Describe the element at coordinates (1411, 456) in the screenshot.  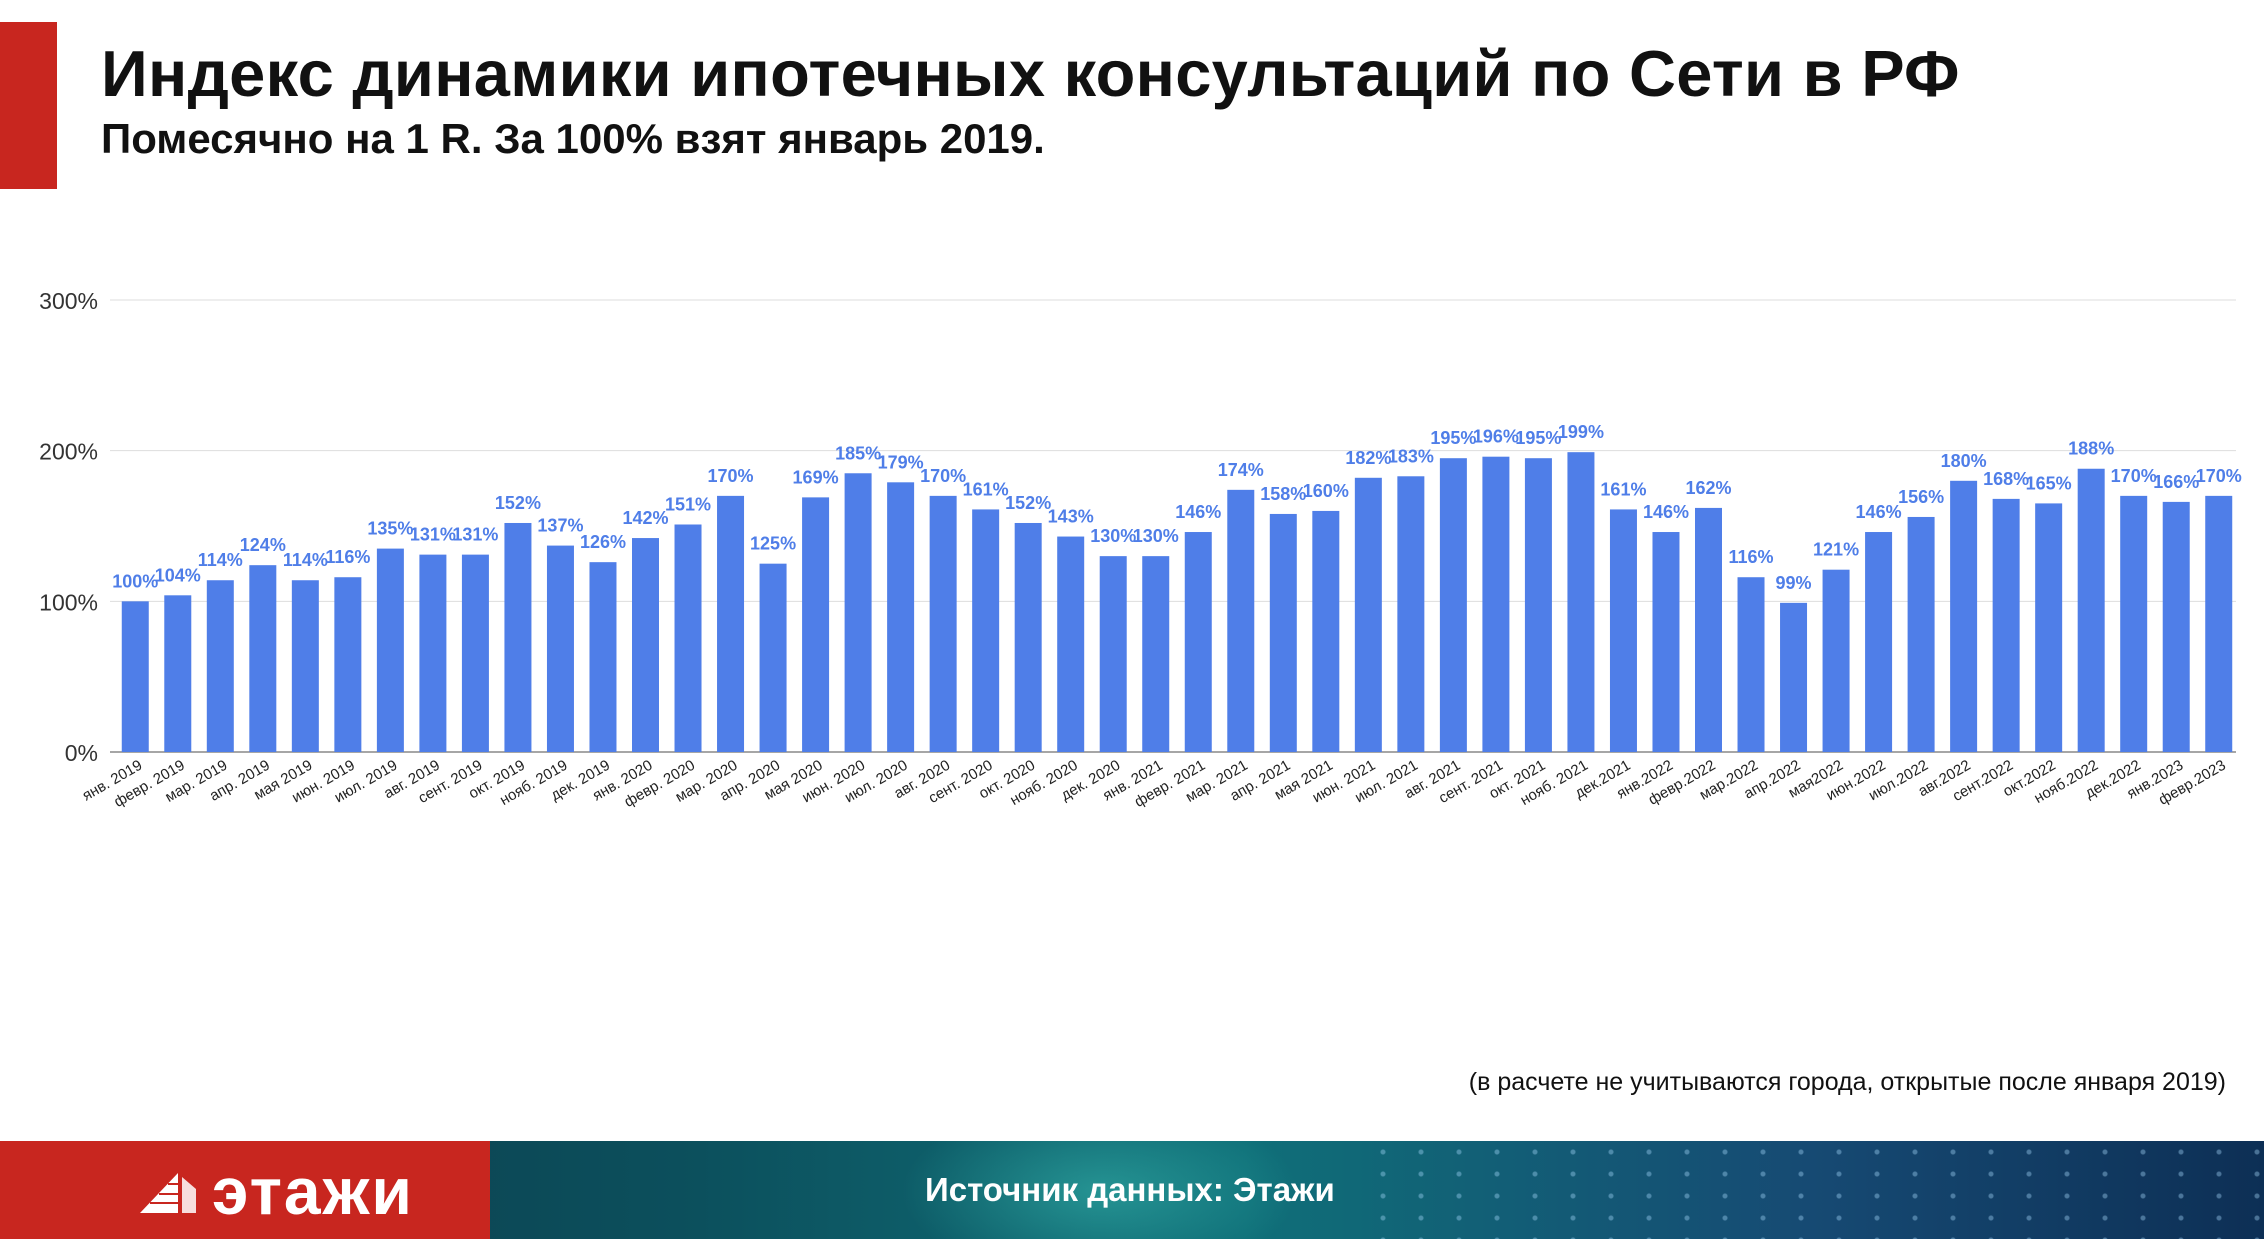
I see `data-label: 183%` at that location.